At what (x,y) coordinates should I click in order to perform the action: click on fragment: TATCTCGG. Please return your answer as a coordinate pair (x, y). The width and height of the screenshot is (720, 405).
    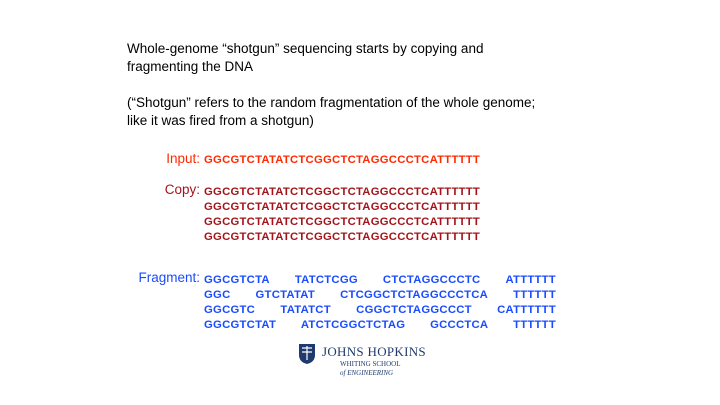
    Looking at the image, I should click on (326, 280).